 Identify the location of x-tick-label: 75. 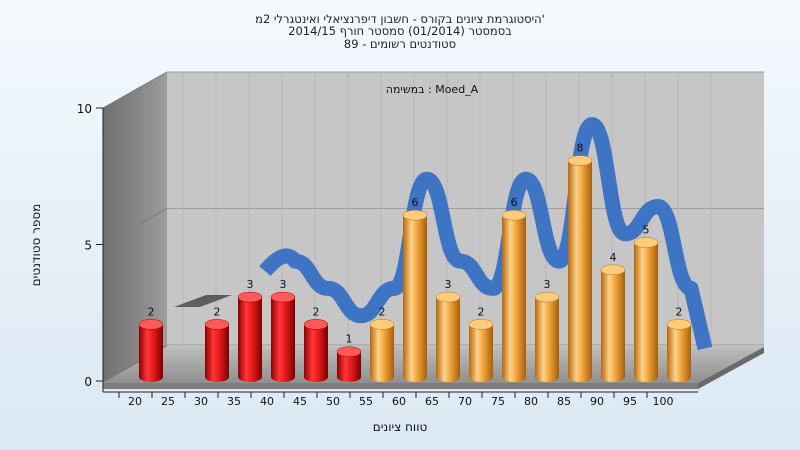
(498, 401).